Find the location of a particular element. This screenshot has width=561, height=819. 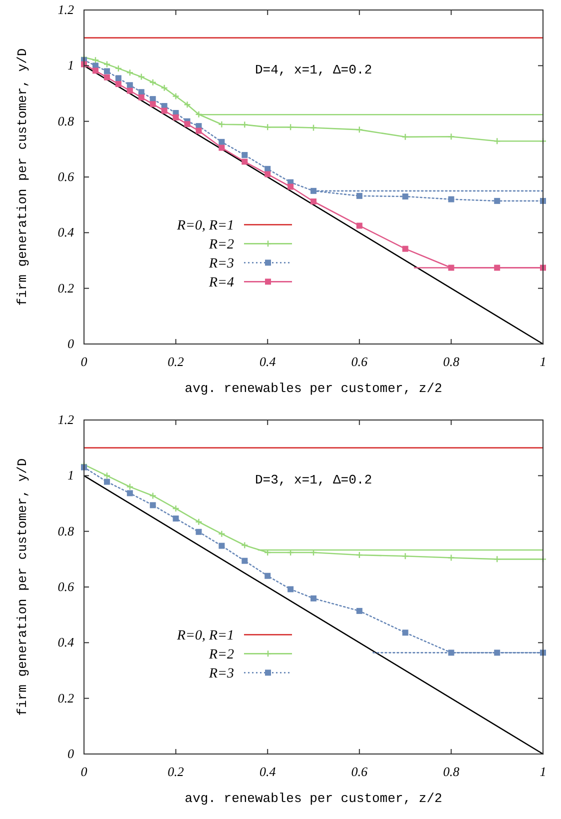

annotation: D=3, x=1, Δ=0.2 is located at coordinates (313, 480).